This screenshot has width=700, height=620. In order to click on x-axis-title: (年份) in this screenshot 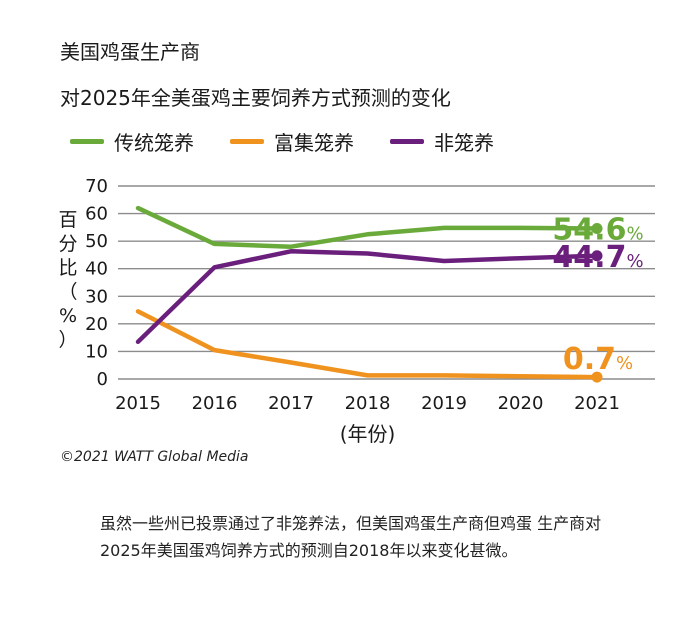, I will do `click(368, 433)`.